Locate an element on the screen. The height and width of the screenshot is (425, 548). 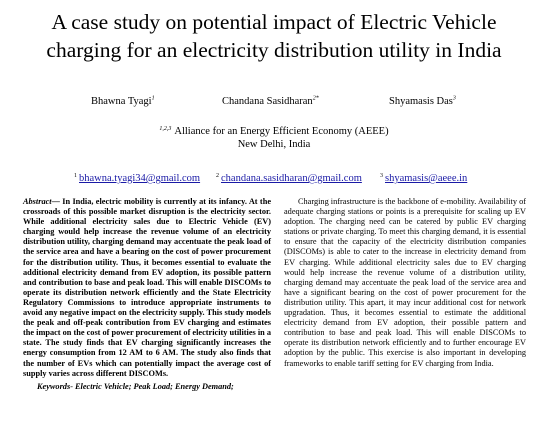
author-1: Bhawna Tyagi1 is located at coordinates (123, 101).